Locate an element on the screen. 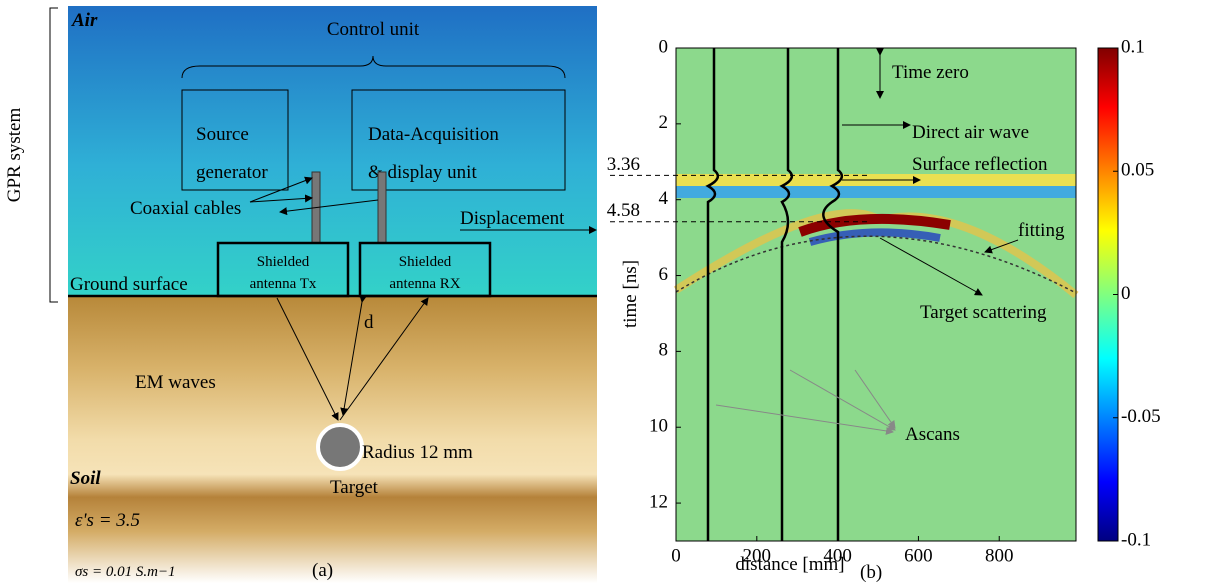  reference-label: 4.58 is located at coordinates (623, 210).